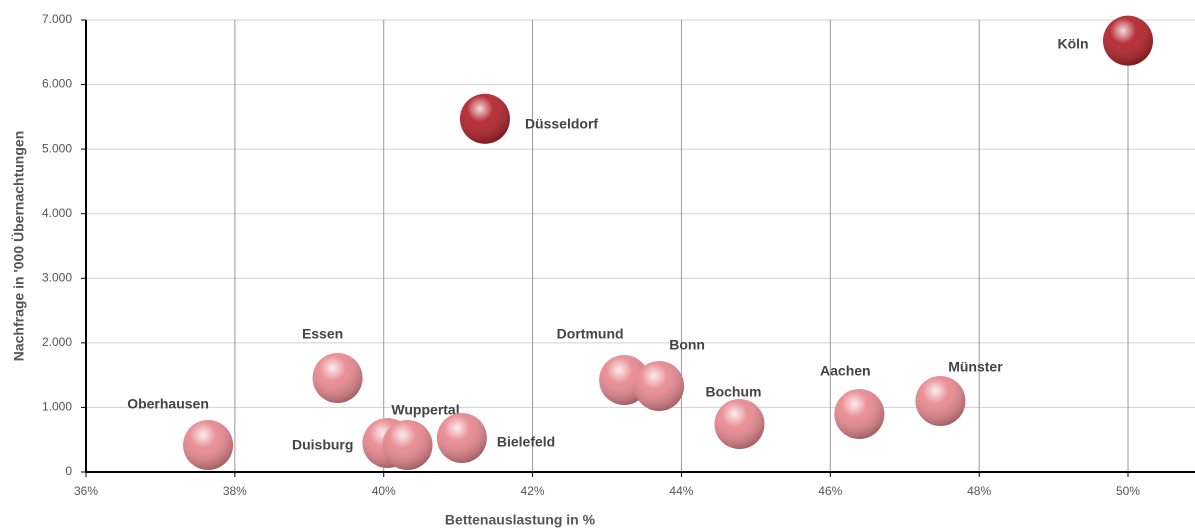  What do you see at coordinates (681, 491) in the screenshot?
I see `x-tick-label: 44%` at bounding box center [681, 491].